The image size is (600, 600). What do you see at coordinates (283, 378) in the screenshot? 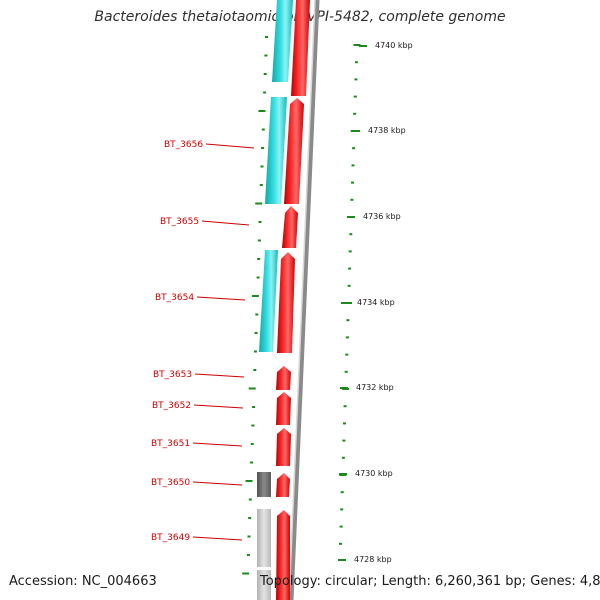
I see `gene-bt-3653-arrow` at bounding box center [283, 378].